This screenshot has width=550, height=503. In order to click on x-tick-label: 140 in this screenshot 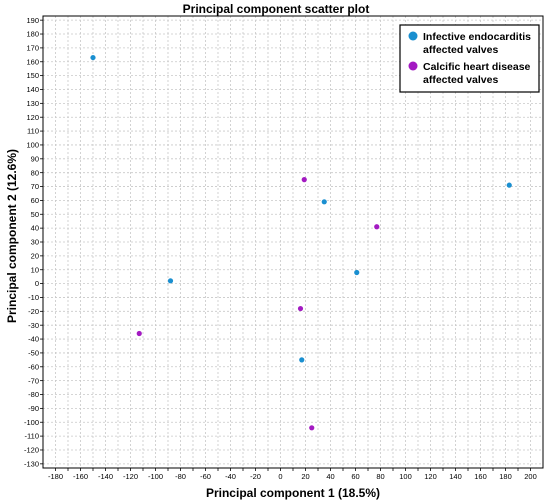, I will do `click(455, 476)`.